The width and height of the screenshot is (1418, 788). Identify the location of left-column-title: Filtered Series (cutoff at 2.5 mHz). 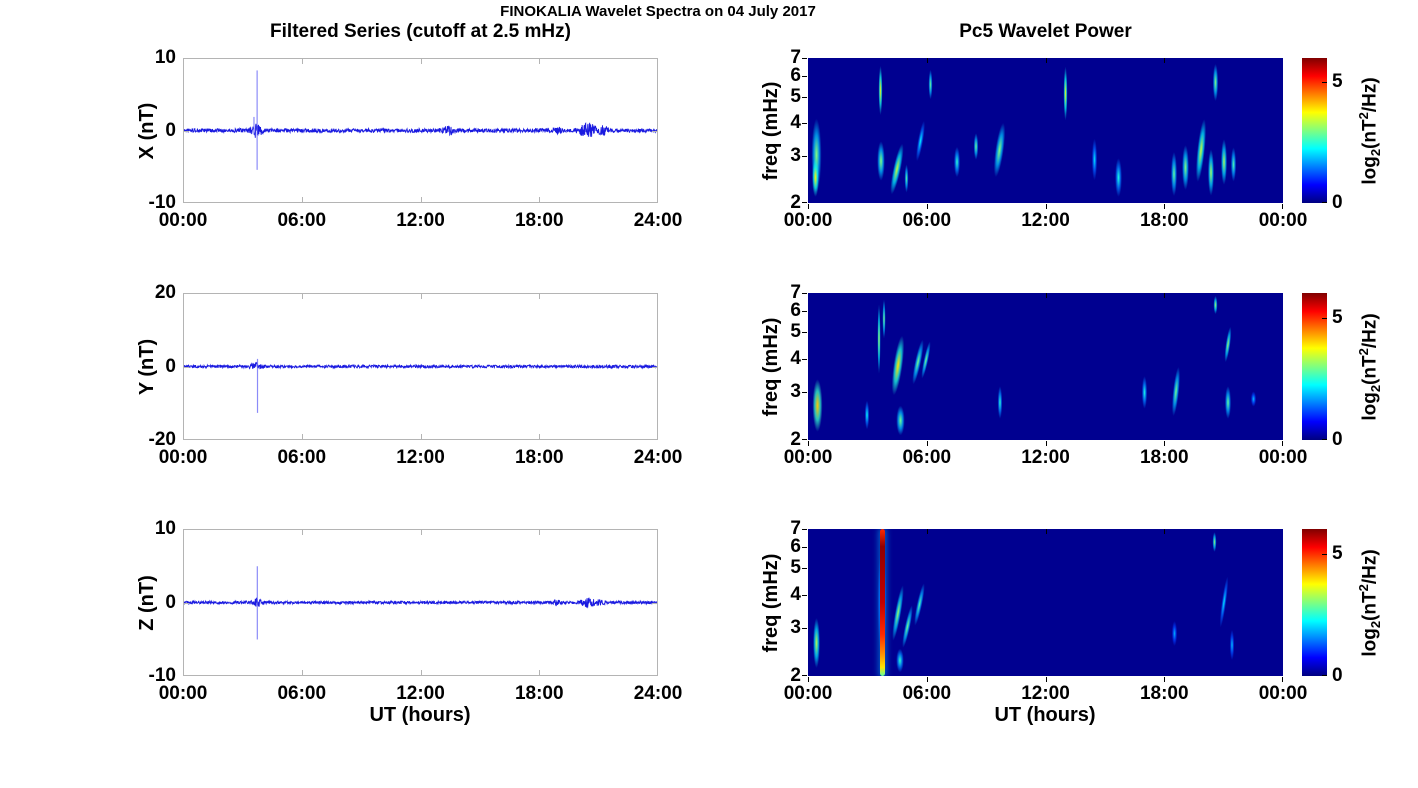
(420, 31).